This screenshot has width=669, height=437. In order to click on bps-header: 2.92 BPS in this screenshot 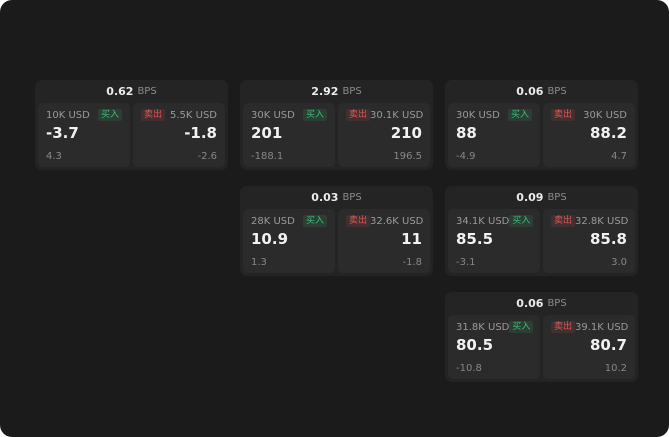, I will do `click(336, 91)`.